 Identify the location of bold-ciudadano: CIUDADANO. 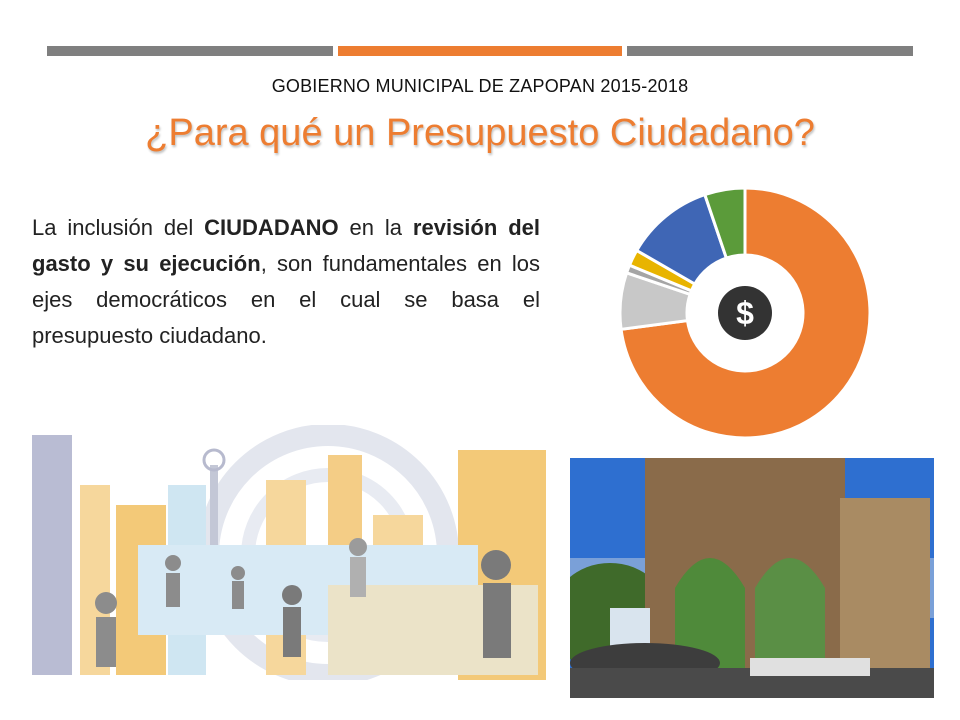
(271, 227).